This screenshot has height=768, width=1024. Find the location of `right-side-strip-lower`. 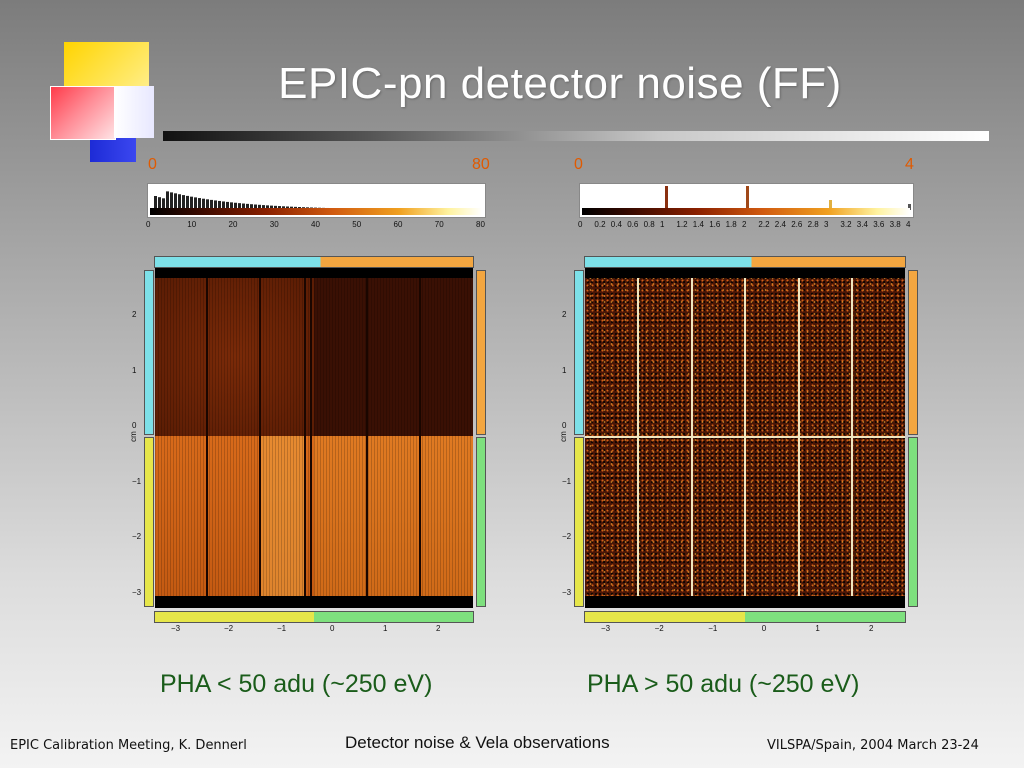

right-side-strip-lower is located at coordinates (579, 522).